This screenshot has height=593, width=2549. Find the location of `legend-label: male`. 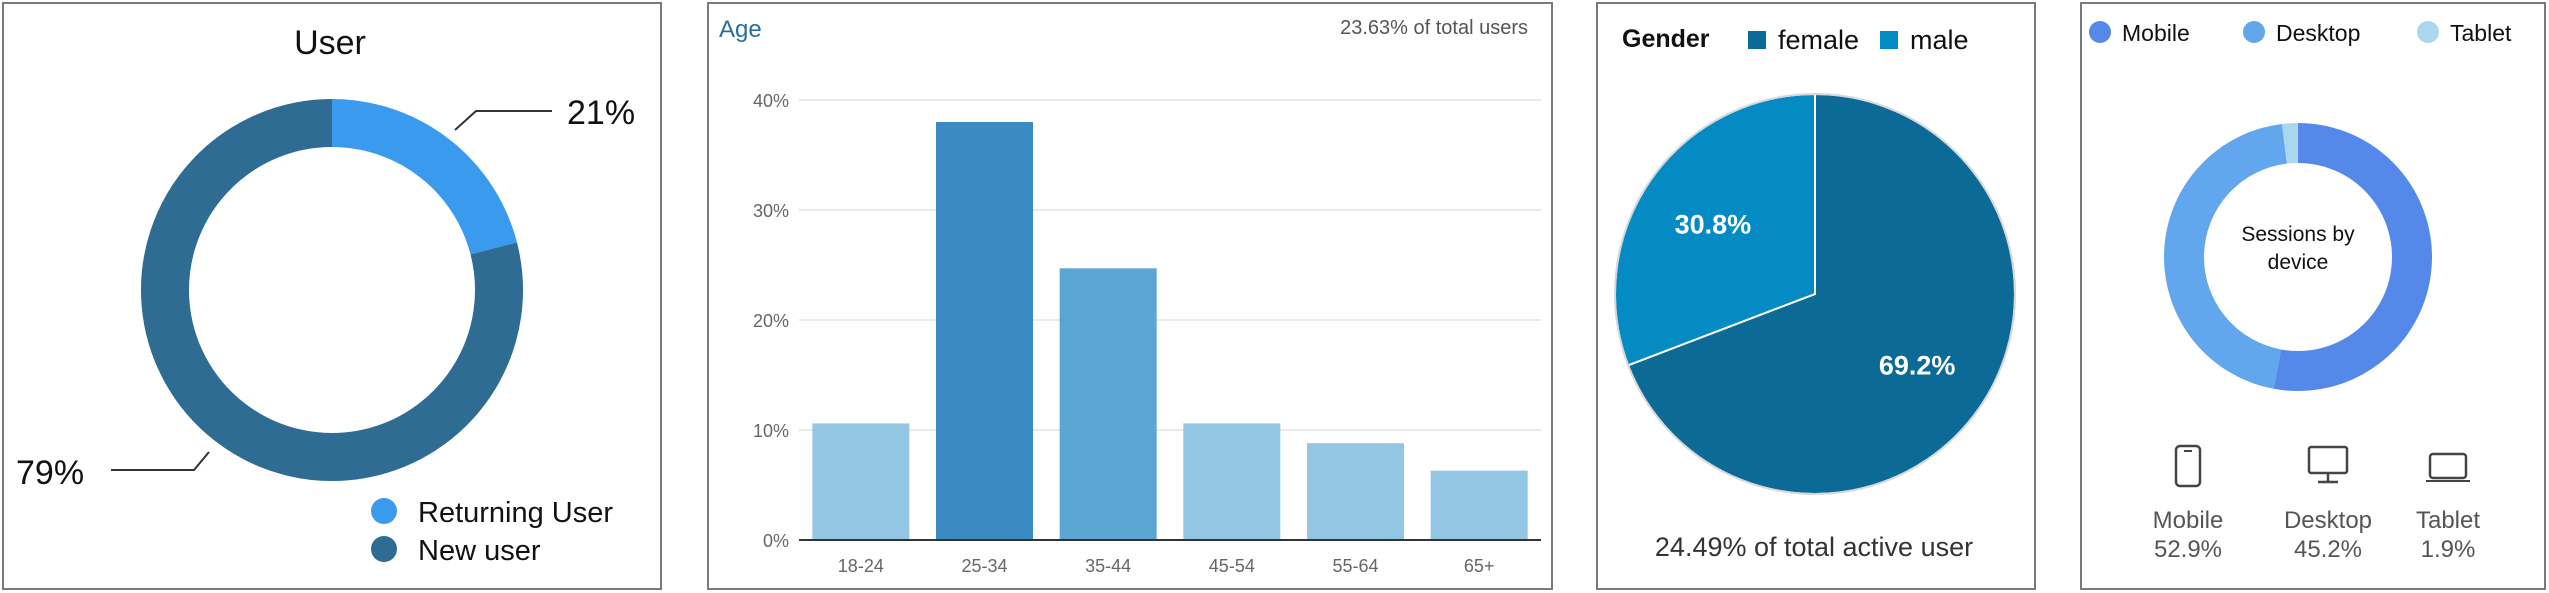

legend-label: male is located at coordinates (1939, 40).